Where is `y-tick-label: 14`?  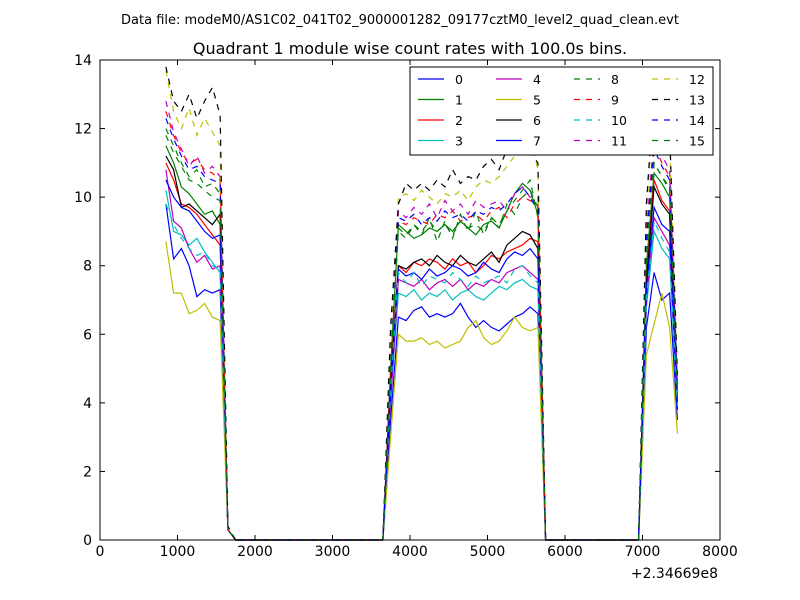
y-tick-label: 14 is located at coordinates (83, 61).